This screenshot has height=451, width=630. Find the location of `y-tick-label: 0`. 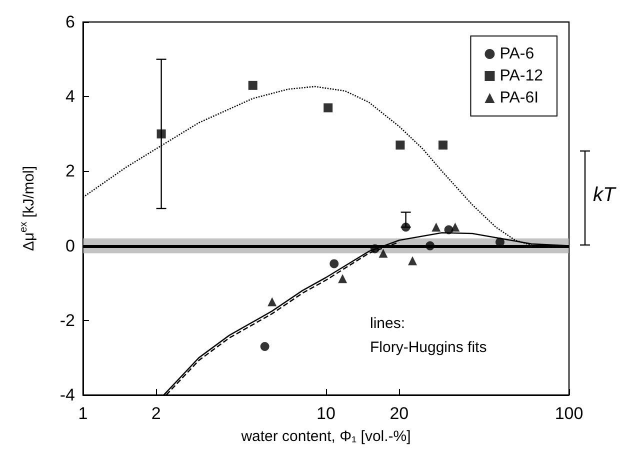

y-tick-label: 0 is located at coordinates (70, 246).